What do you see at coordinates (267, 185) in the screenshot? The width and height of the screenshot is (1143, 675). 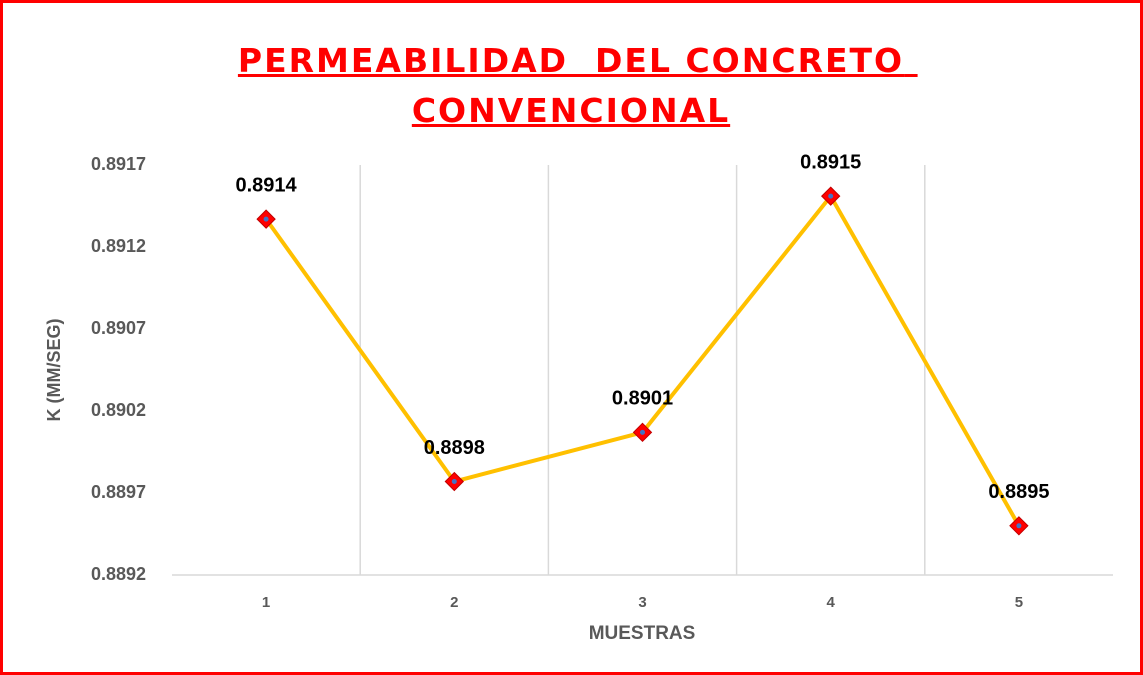 I see `data-label: 0.8914` at bounding box center [267, 185].